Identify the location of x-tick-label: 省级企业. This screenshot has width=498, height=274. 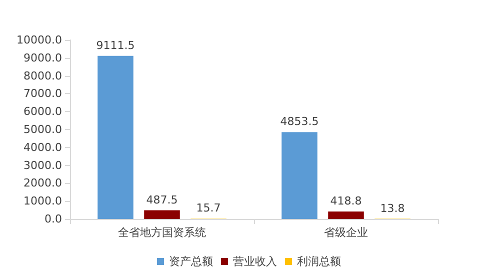
(346, 232).